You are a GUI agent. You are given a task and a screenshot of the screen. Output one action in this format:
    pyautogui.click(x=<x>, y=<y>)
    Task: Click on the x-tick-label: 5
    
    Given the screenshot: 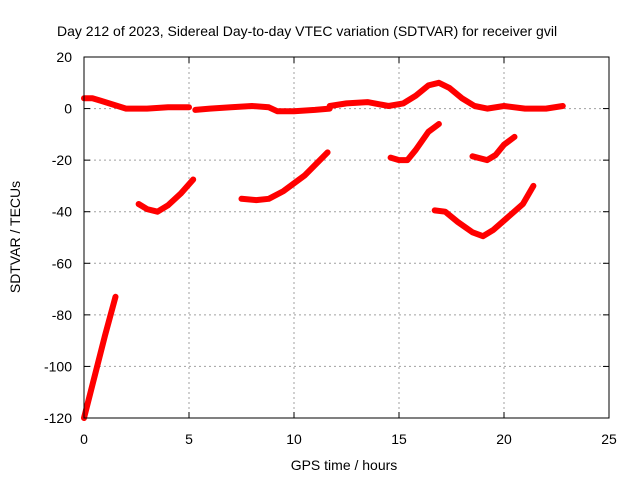 What is the action you would take?
    pyautogui.click(x=189, y=439)
    